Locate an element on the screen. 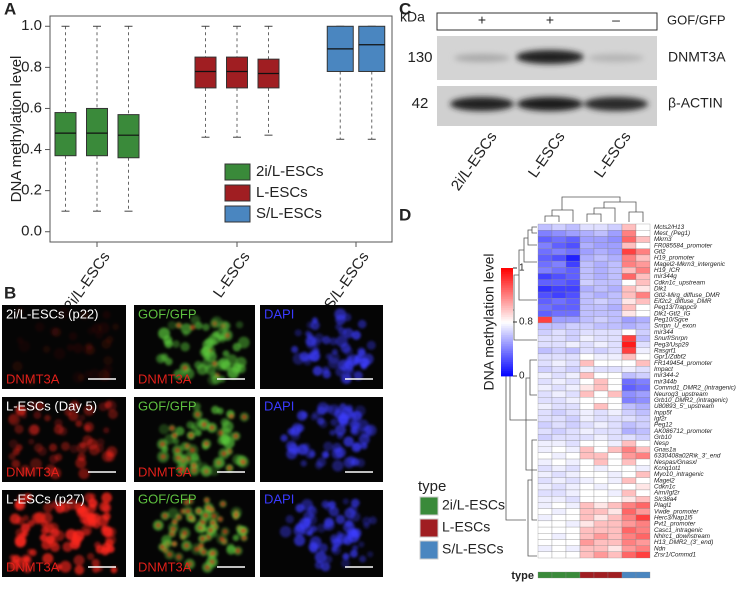  stain-label: GOF/GFP is located at coordinates (167, 405).